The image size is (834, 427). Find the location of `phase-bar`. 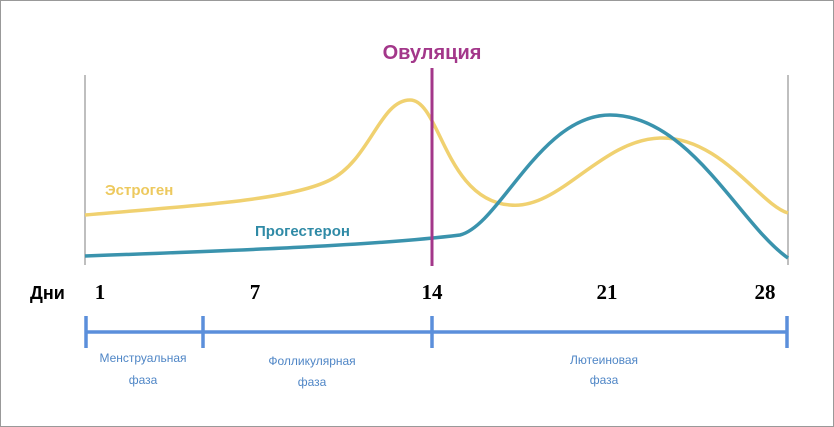

phase-bar is located at coordinates (436, 332).